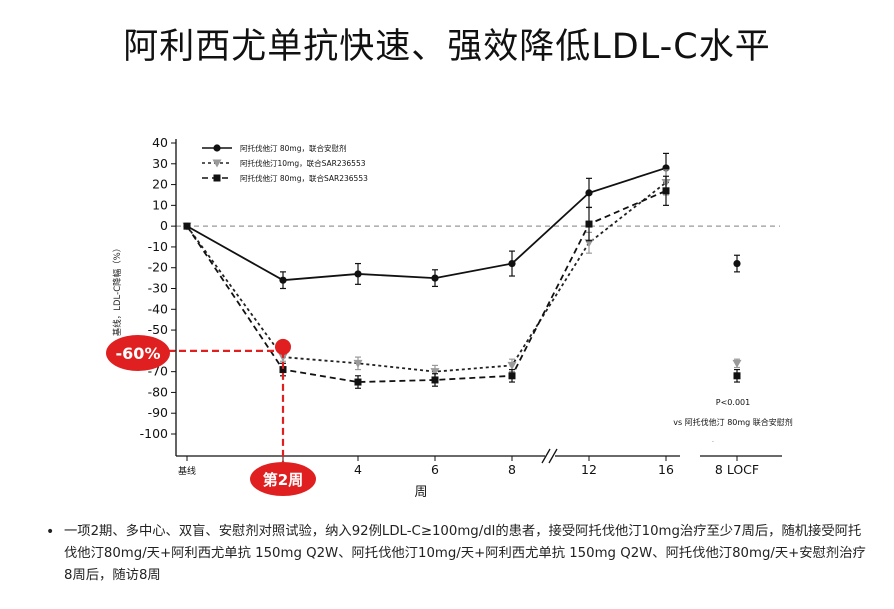  I want to click on x-tick-label: 8 LOCF, so click(737, 469).